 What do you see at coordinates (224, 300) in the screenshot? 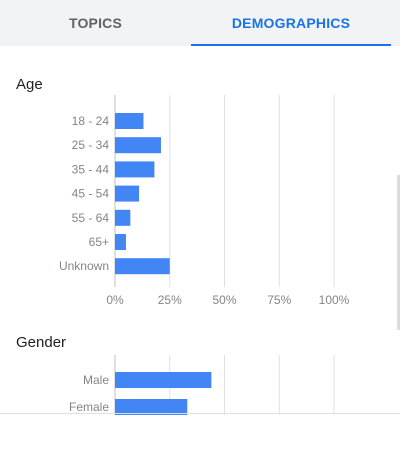
I see `x-tick-label: 50%` at bounding box center [224, 300].